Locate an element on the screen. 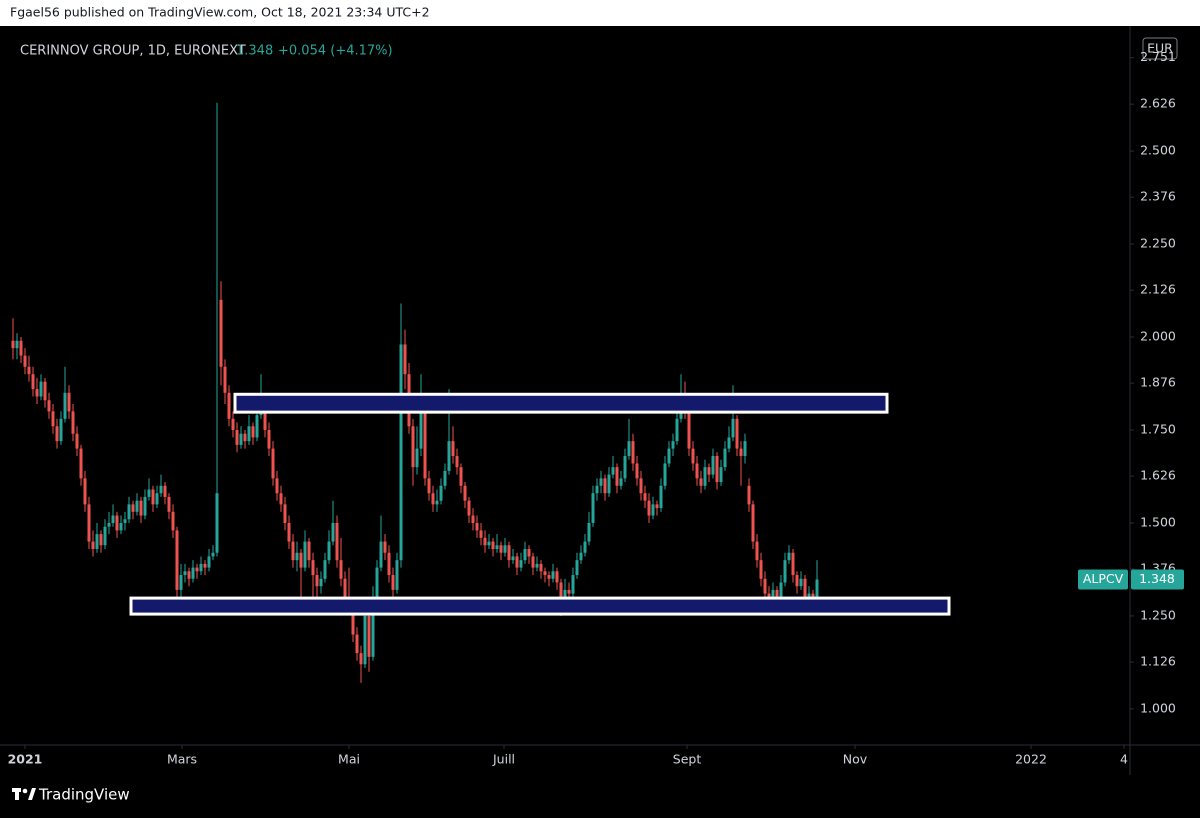 The width and height of the screenshot is (1200, 818). y-tick-label: 1.250 is located at coordinates (1158, 614).